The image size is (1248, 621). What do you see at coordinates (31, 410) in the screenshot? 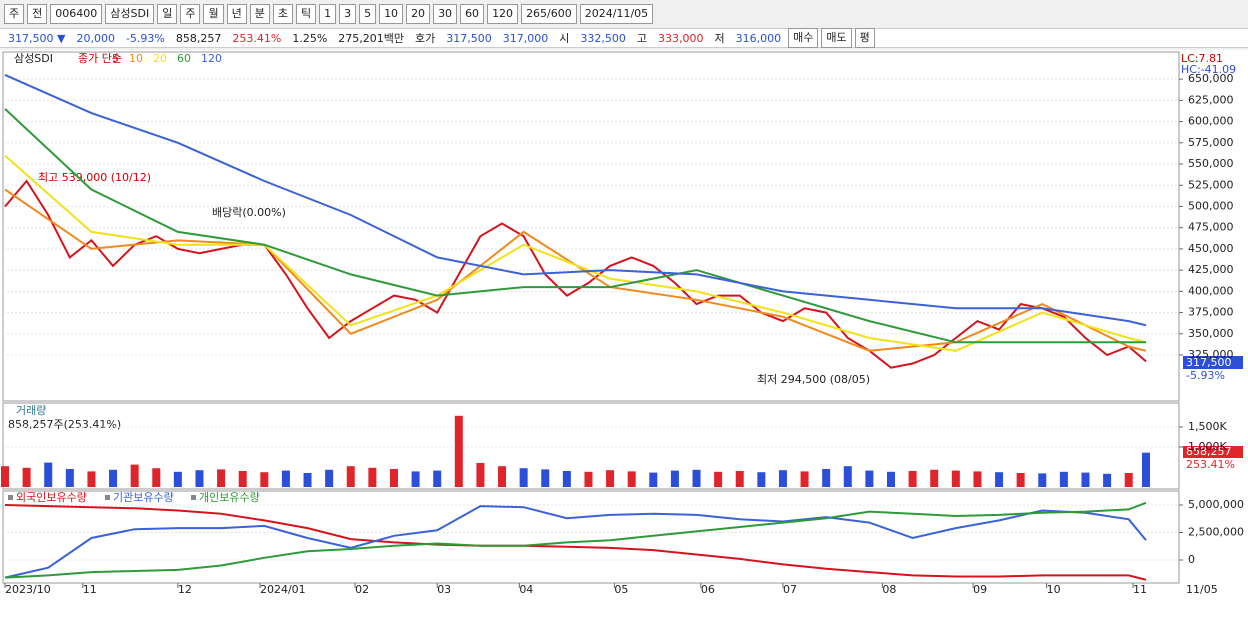
I see `volume-title: 거래량` at bounding box center [31, 410].